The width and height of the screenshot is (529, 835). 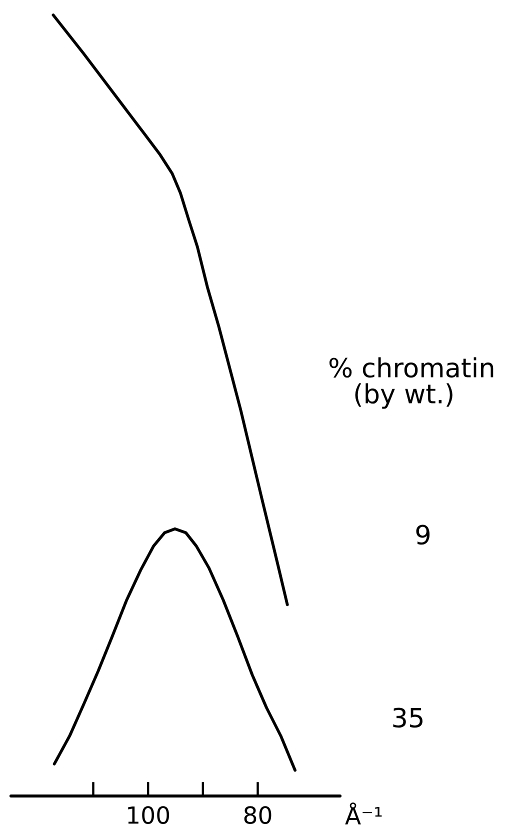 What do you see at coordinates (149, 815) in the screenshot?
I see `x-tick-label: 100` at bounding box center [149, 815].